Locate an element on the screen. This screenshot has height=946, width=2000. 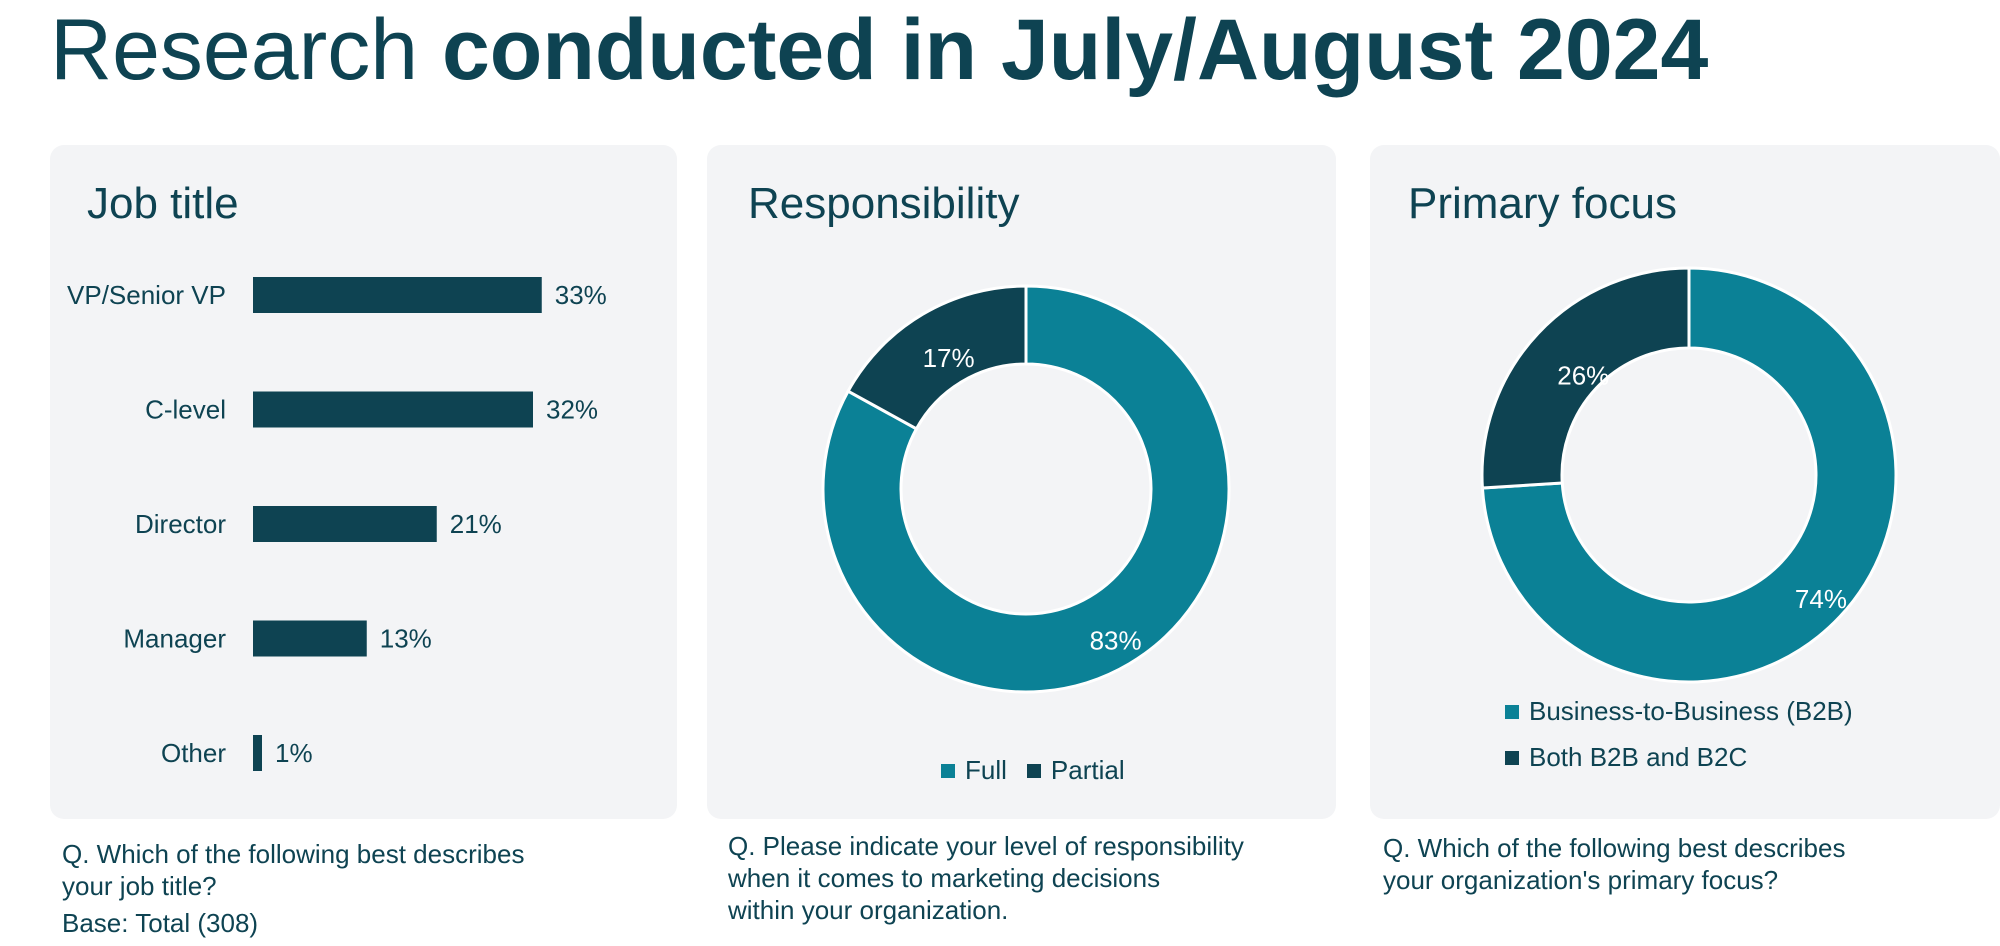
bar-vp-senior-vp is located at coordinates (397, 295).